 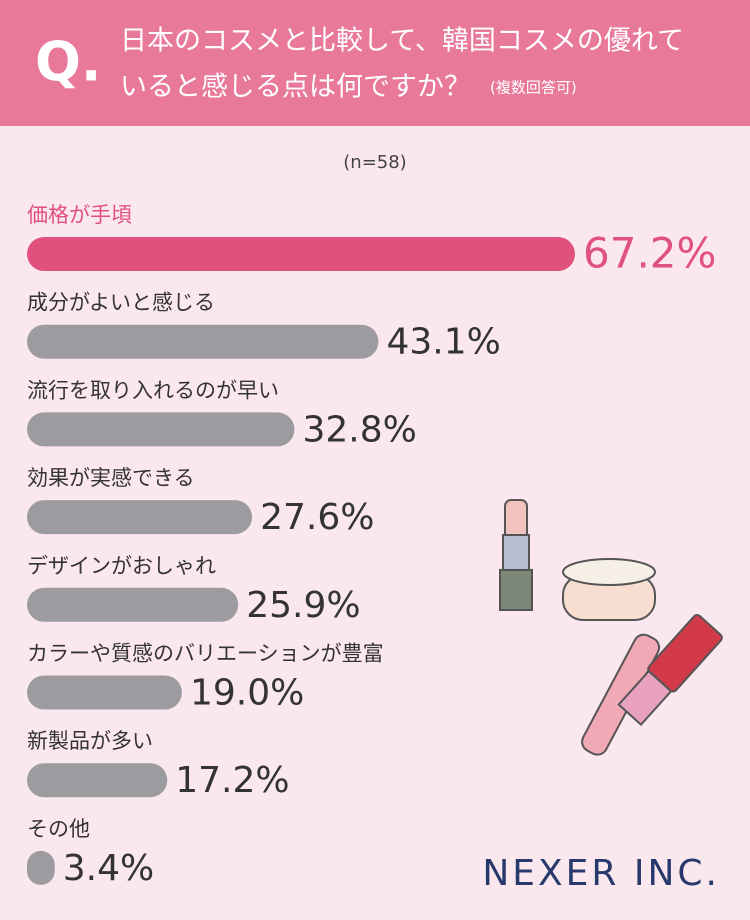 I want to click on category-label: その他, so click(x=58, y=829).